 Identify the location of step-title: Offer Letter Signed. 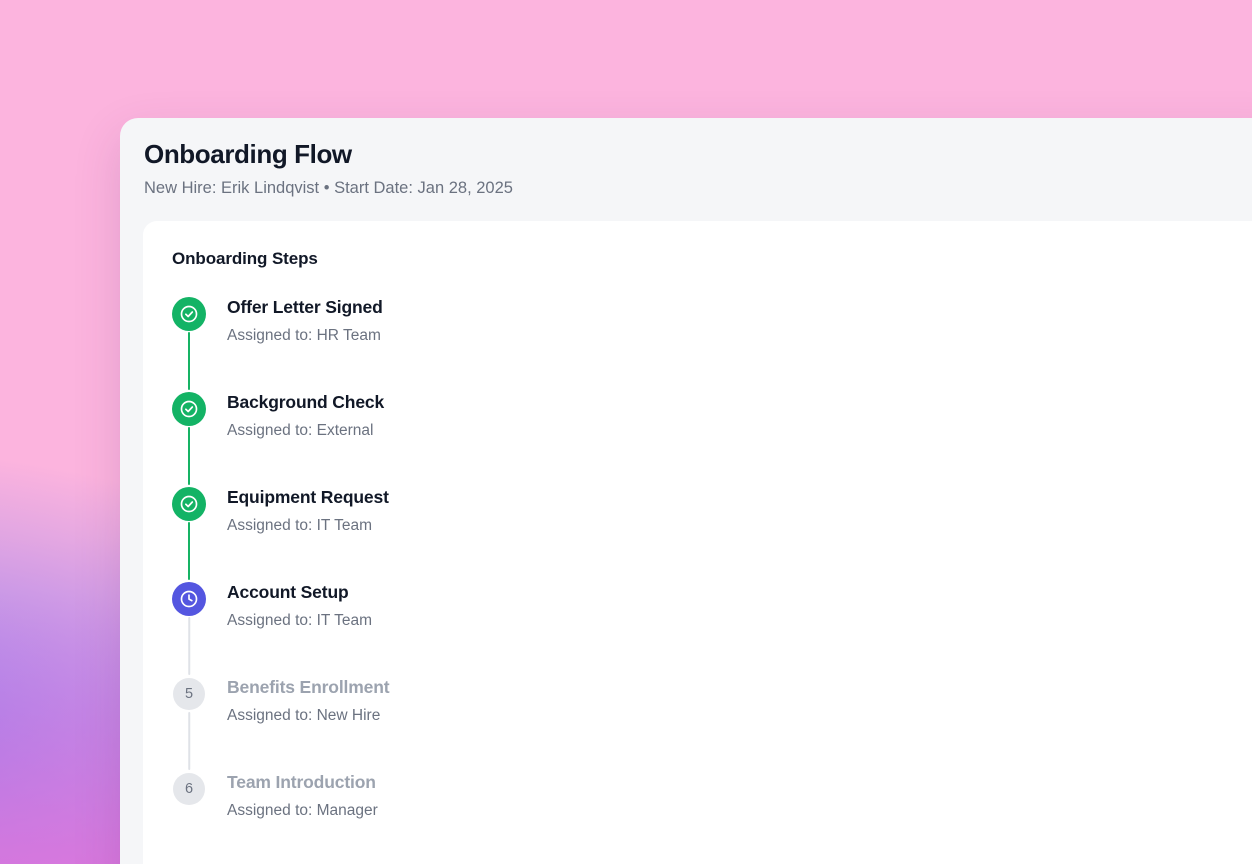
(305, 306).